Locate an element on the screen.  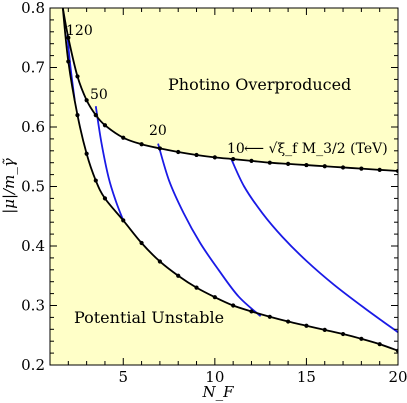
x-axis-title: N_F is located at coordinates (217, 392).